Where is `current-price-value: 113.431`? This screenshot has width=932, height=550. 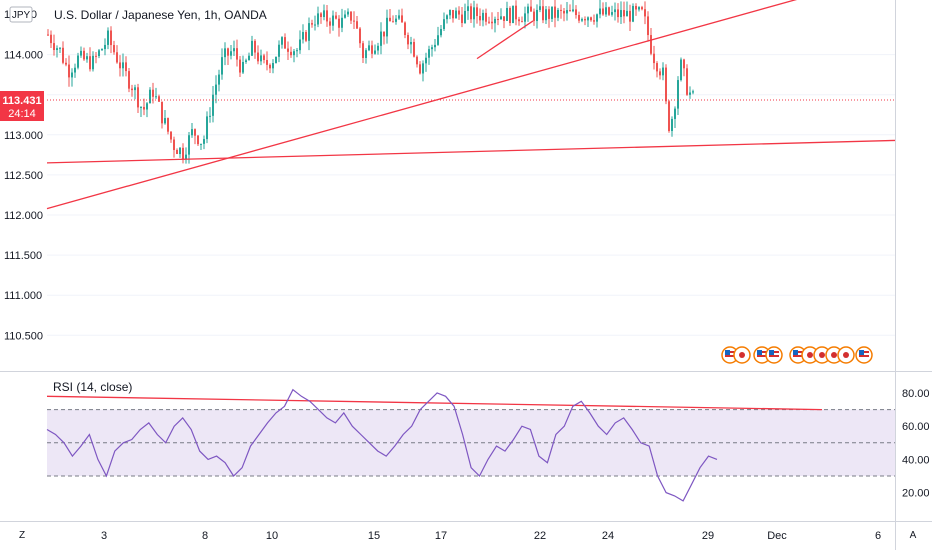 current-price-value: 113.431 is located at coordinates (21, 101).